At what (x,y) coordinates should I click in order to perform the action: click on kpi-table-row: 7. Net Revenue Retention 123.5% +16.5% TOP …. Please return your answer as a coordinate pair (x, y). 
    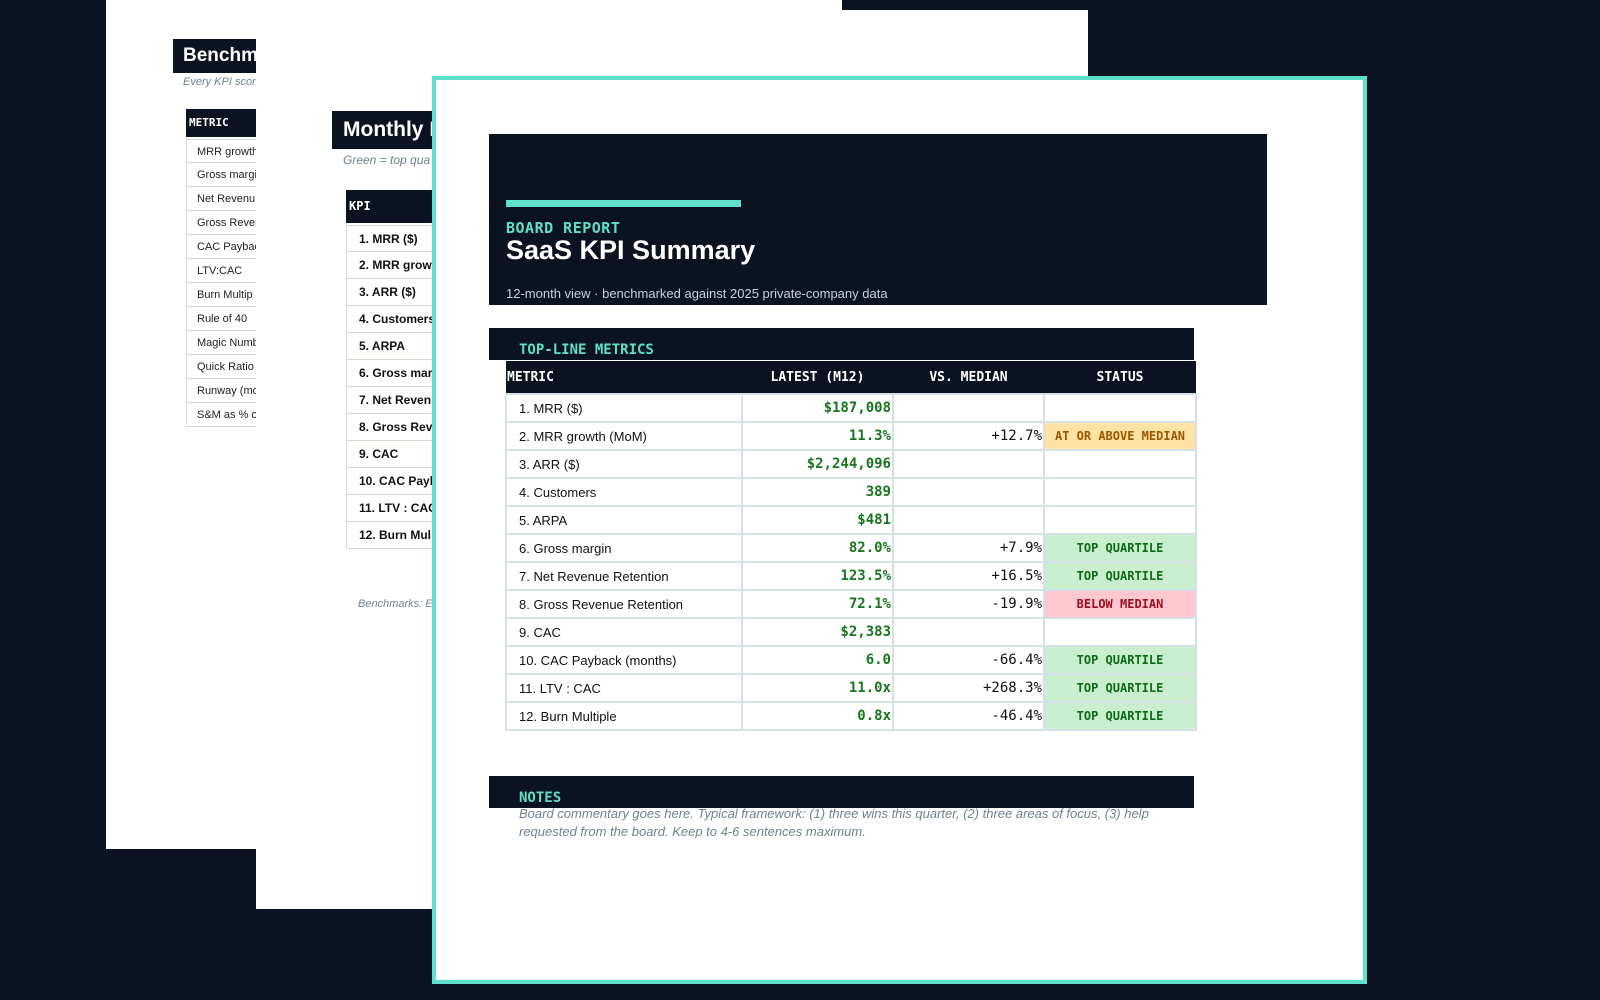
    Looking at the image, I should click on (851, 576).